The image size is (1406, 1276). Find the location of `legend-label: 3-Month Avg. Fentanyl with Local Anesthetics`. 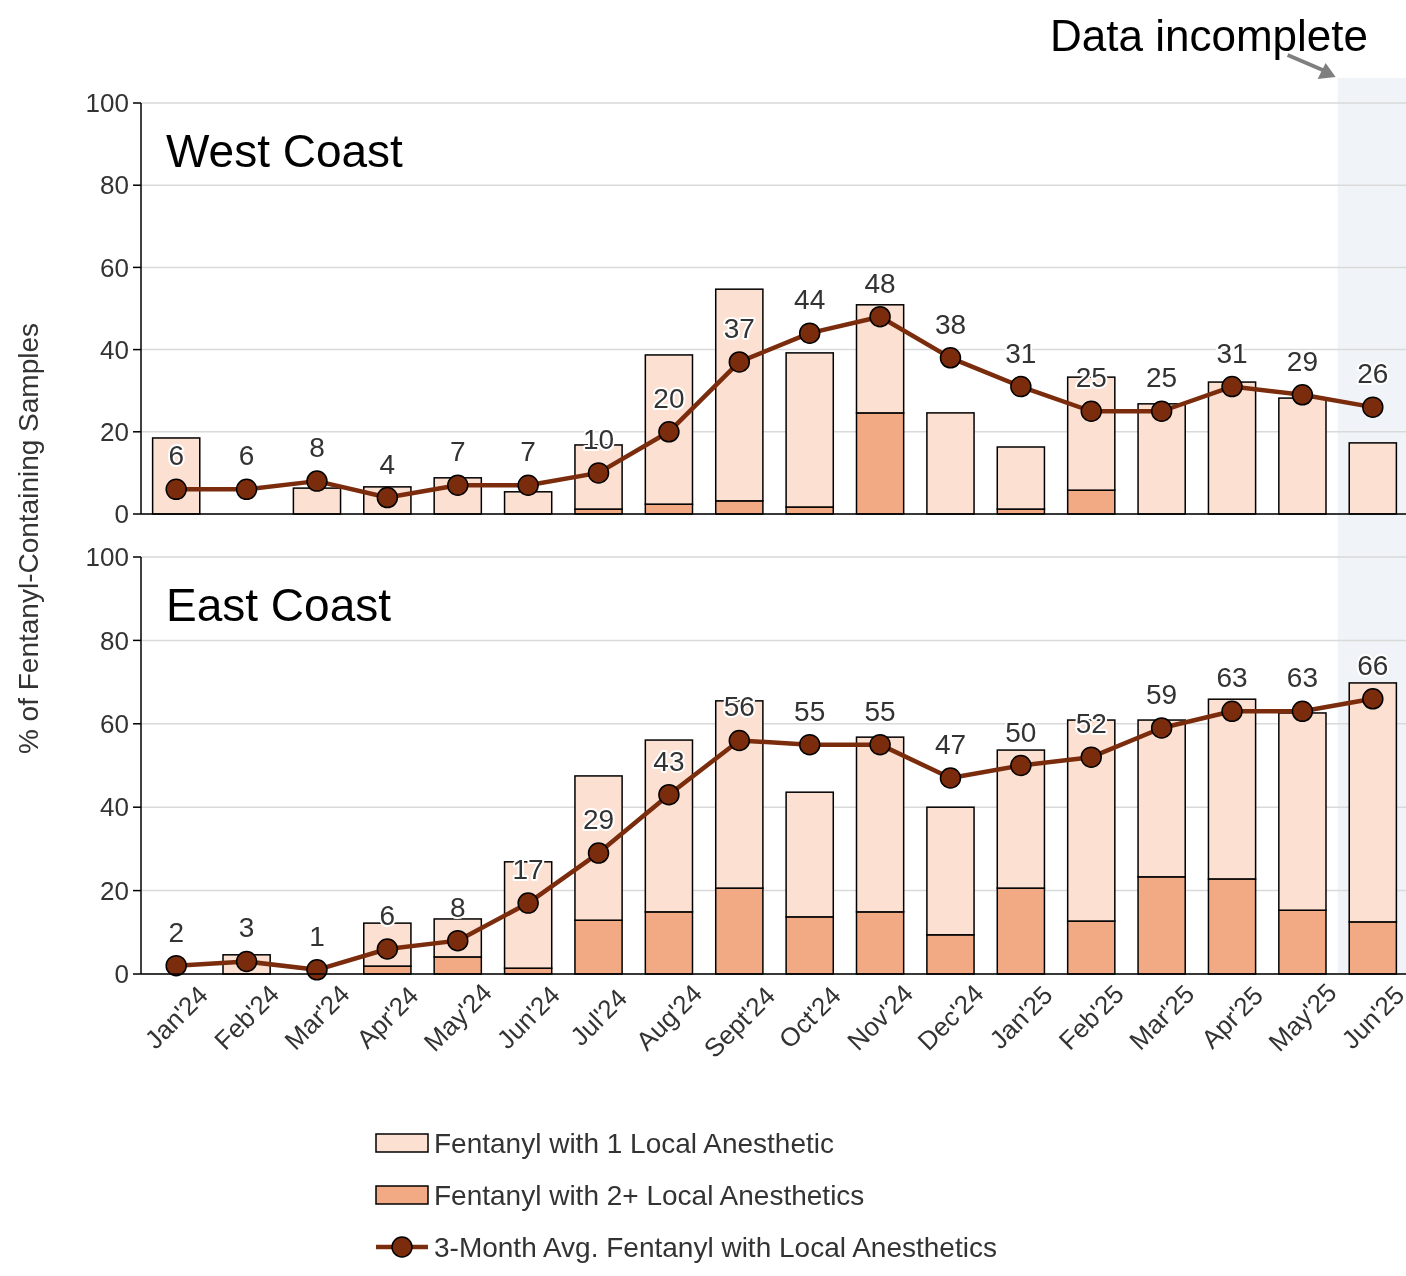

legend-label: 3-Month Avg. Fentanyl with Local Anesthetics is located at coordinates (715, 1247).